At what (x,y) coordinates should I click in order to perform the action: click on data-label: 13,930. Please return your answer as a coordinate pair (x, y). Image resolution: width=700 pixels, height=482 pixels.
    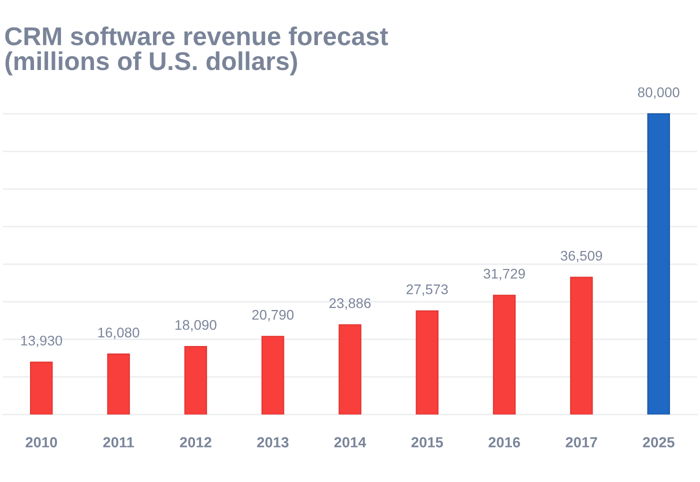
    Looking at the image, I should click on (41, 342).